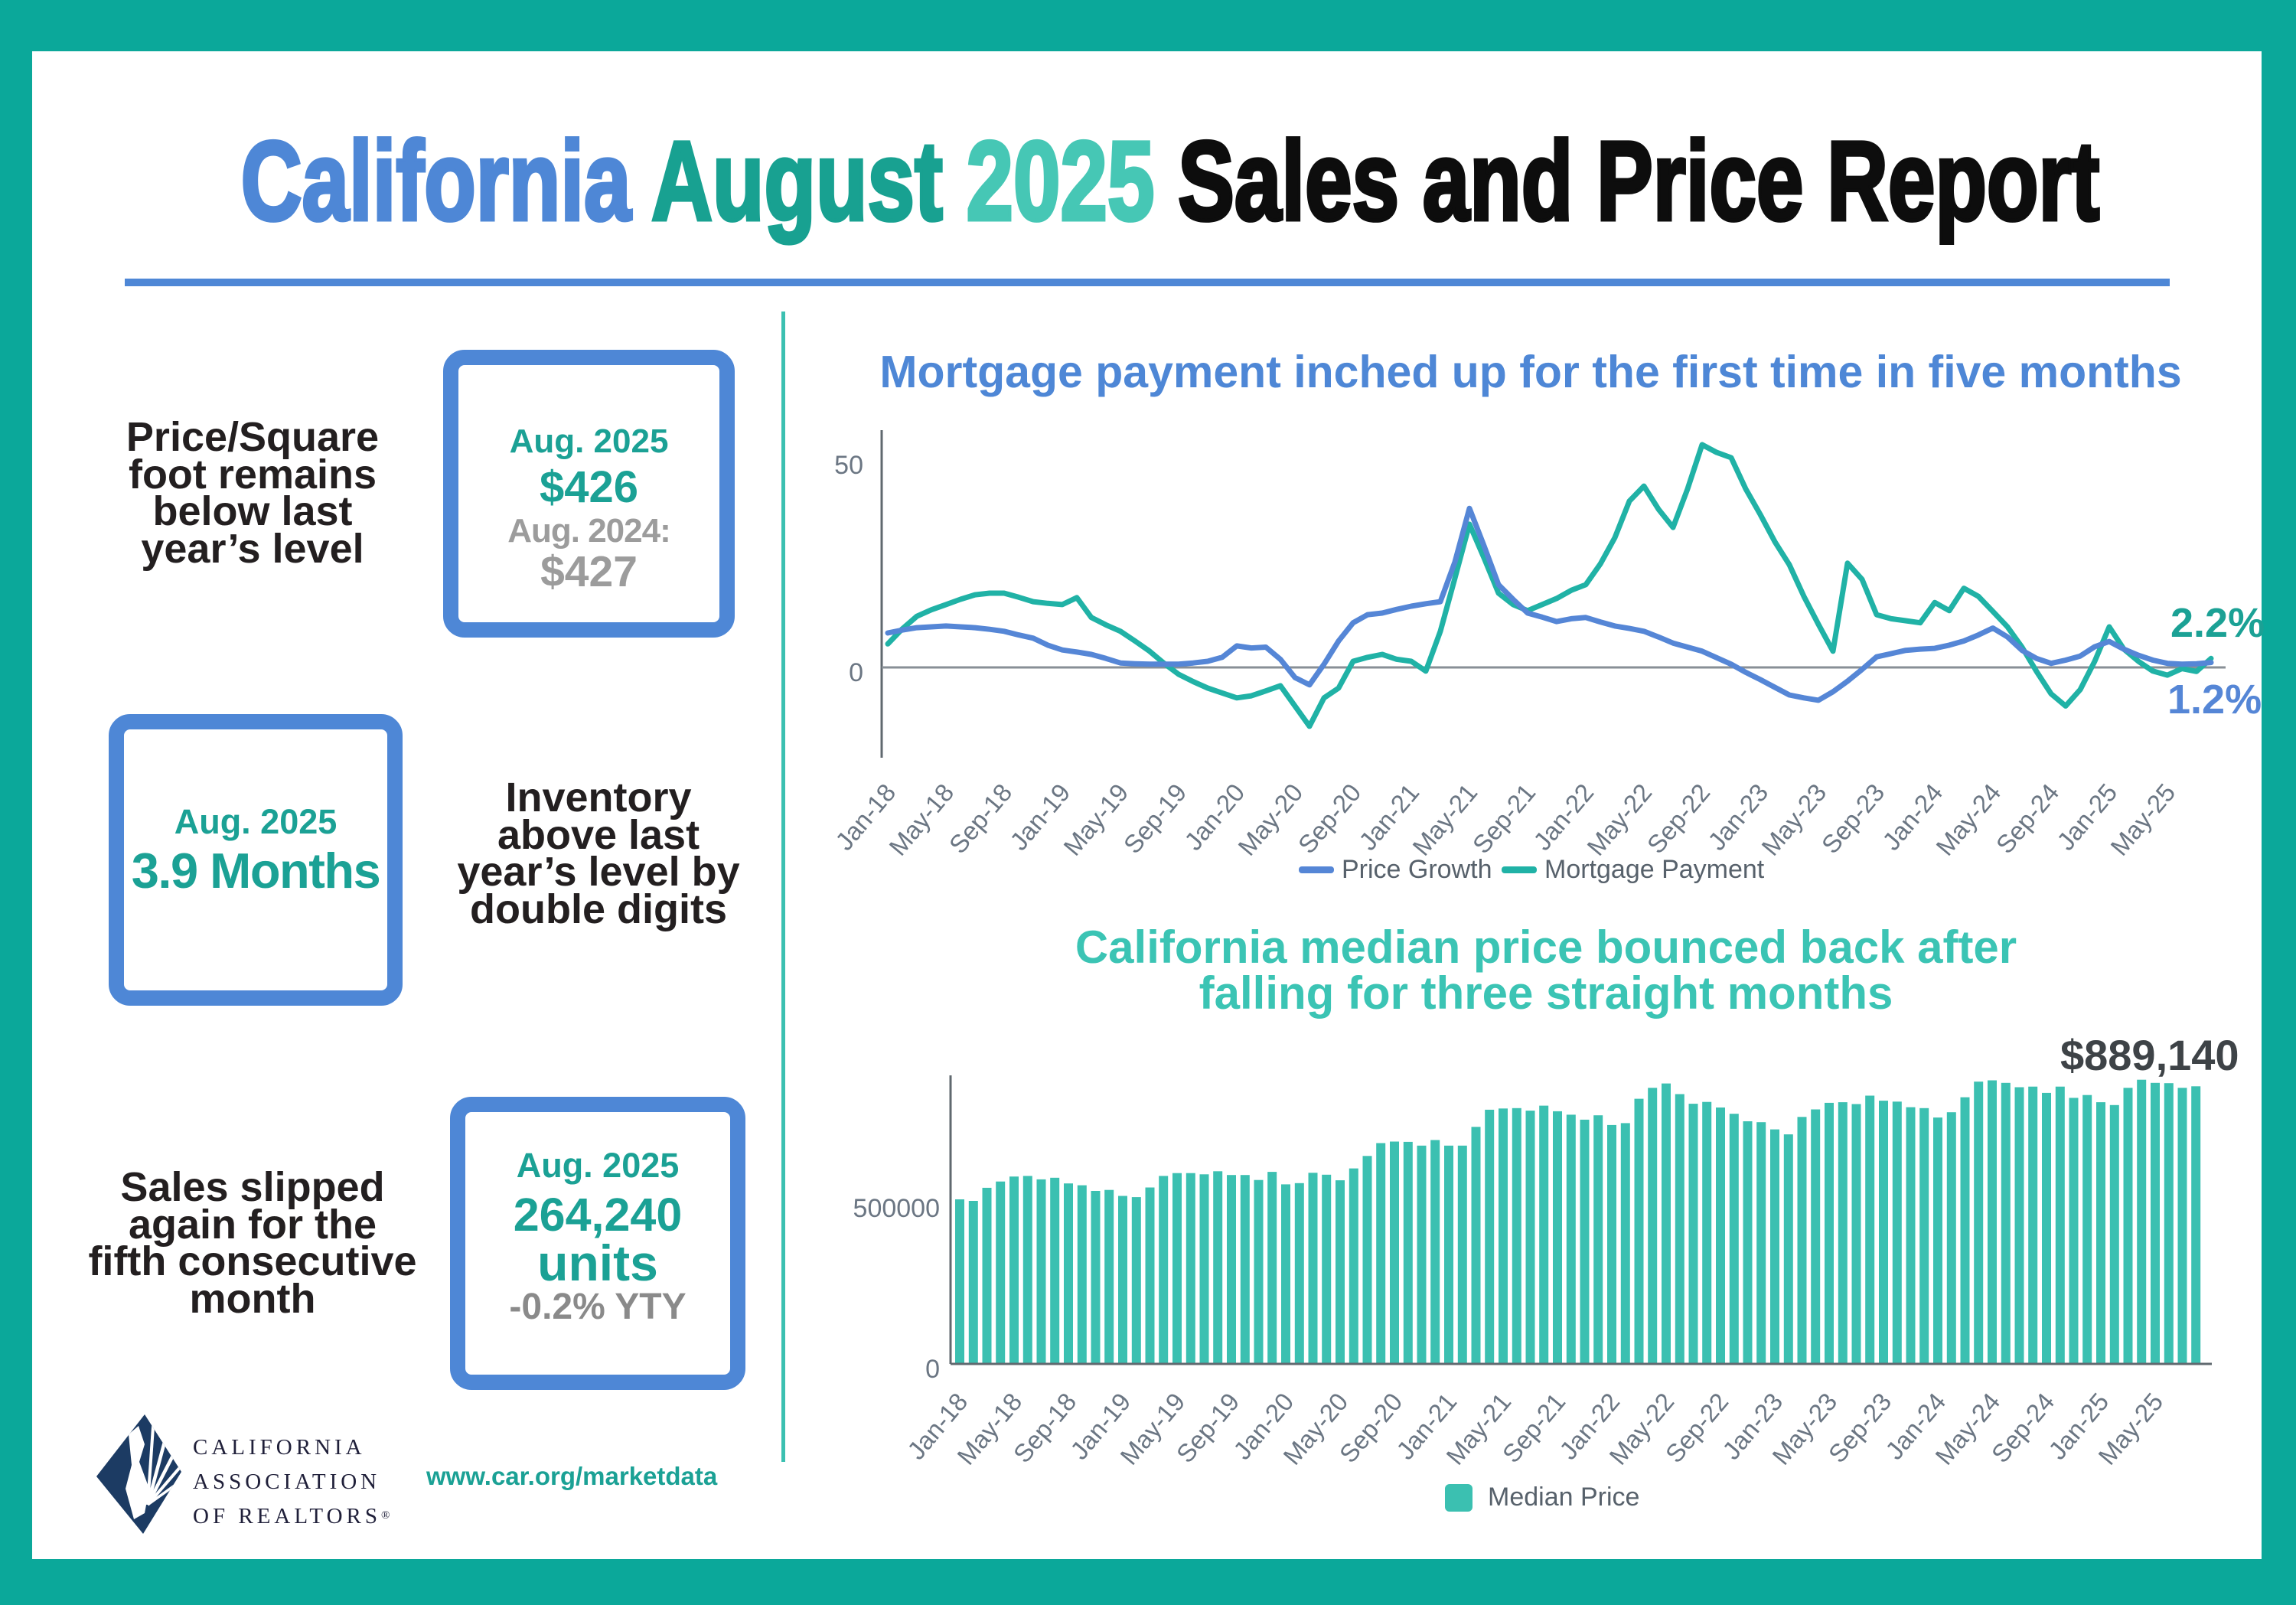 The image size is (2296, 1605). I want to click on svg-text: 1.2%, so click(2214, 700).